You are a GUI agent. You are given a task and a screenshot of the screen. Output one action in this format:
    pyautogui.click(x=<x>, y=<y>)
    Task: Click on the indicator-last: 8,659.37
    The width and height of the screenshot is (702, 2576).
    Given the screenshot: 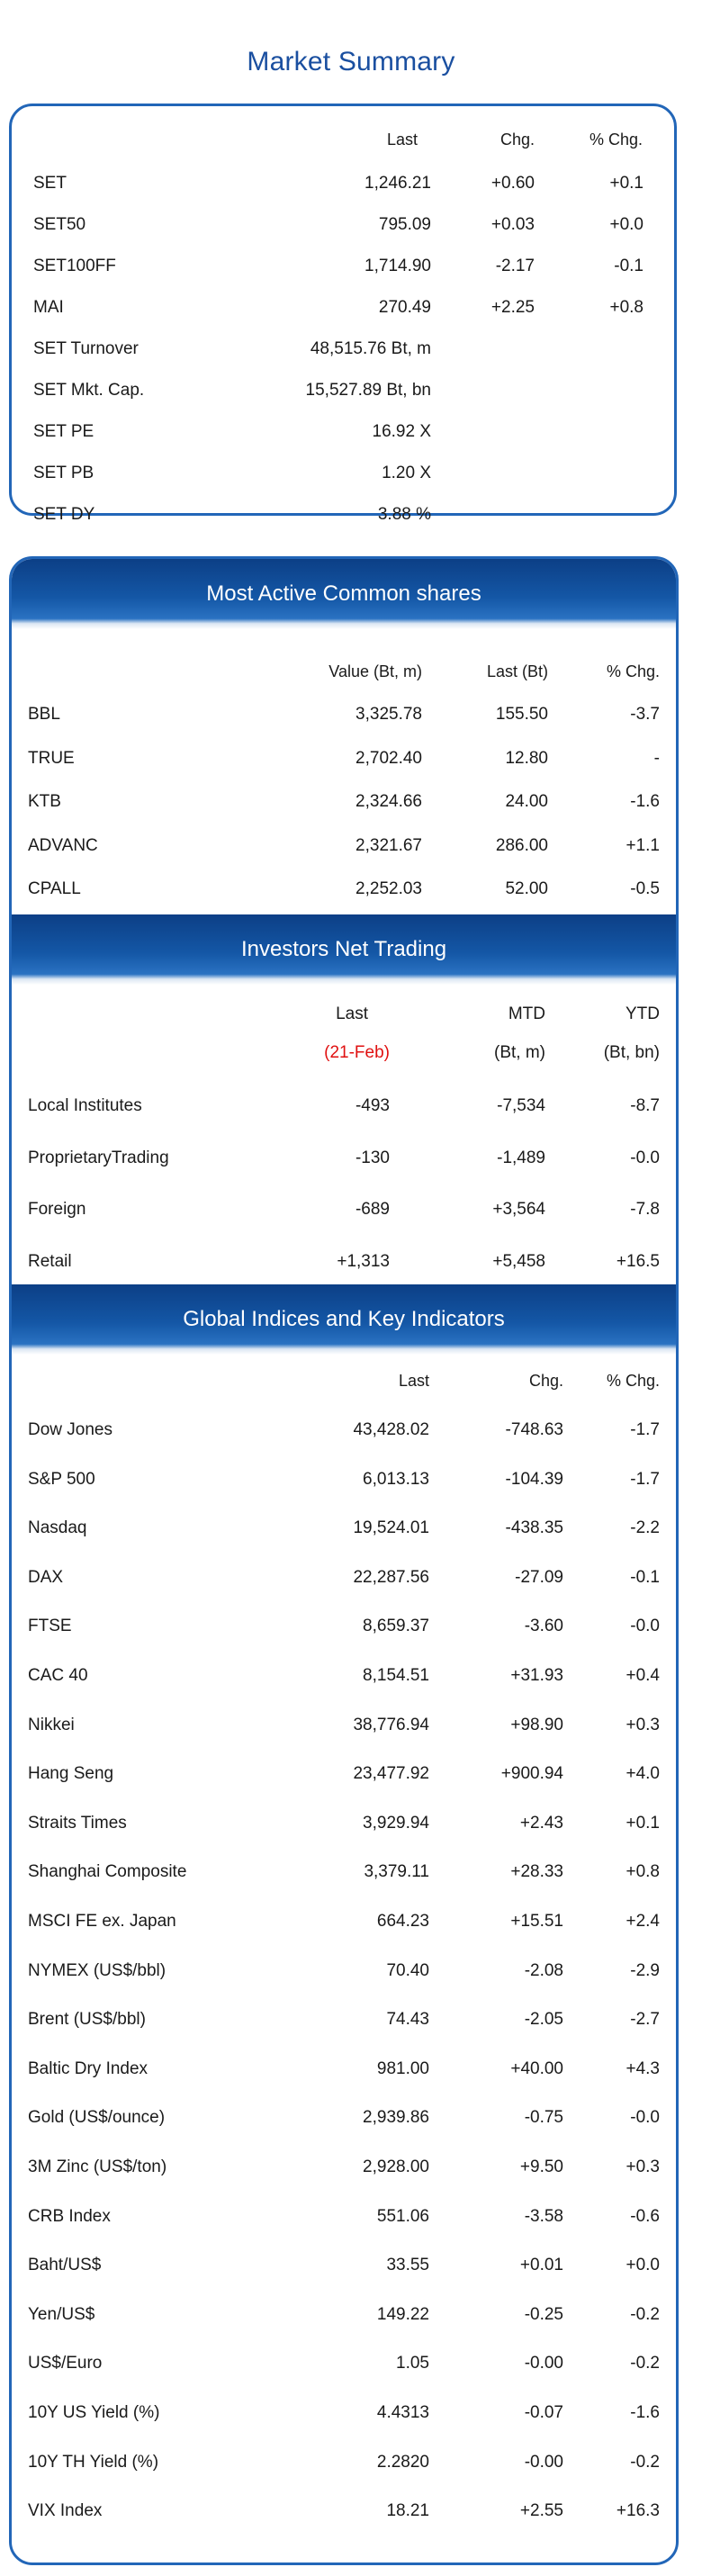 What is the action you would take?
    pyautogui.click(x=396, y=1626)
    